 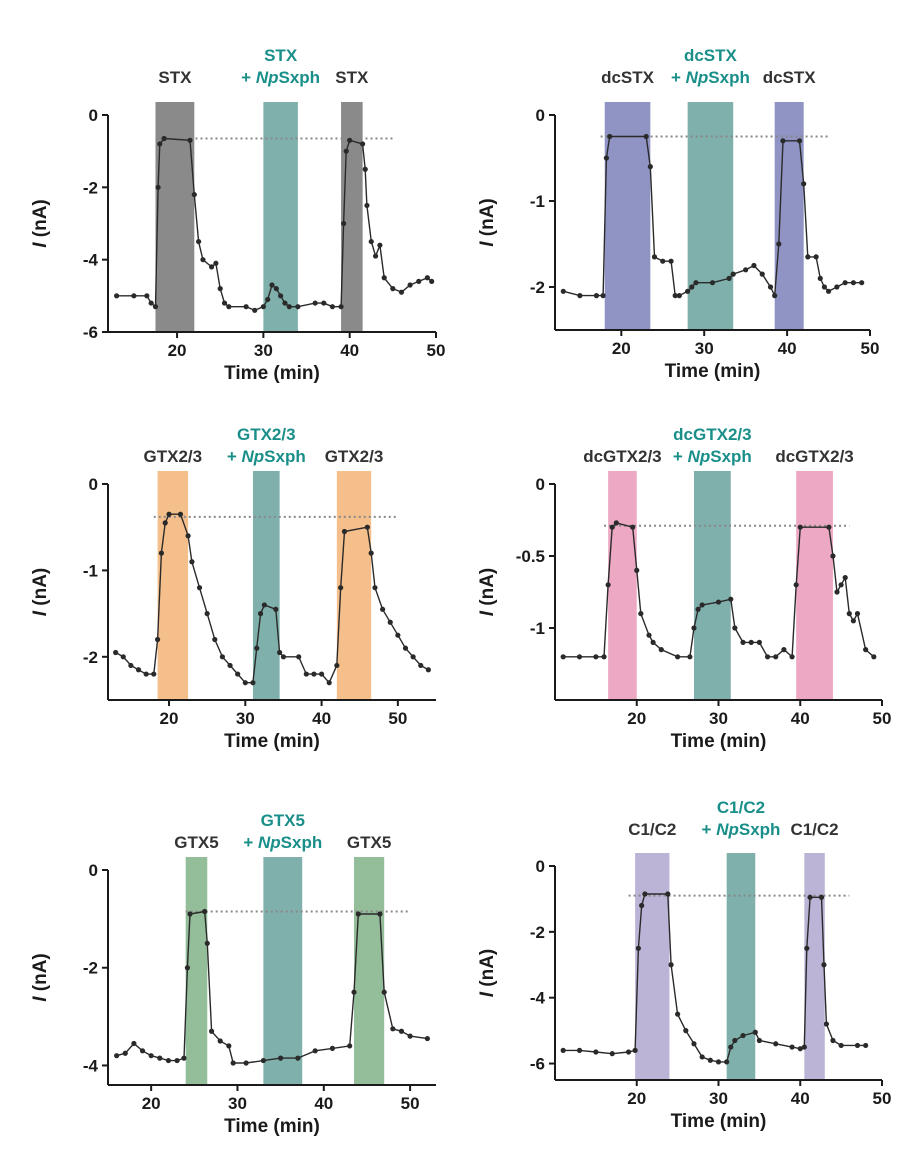 What do you see at coordinates (302, 842) in the screenshot?
I see `panel5-label-protein: Sxph` at bounding box center [302, 842].